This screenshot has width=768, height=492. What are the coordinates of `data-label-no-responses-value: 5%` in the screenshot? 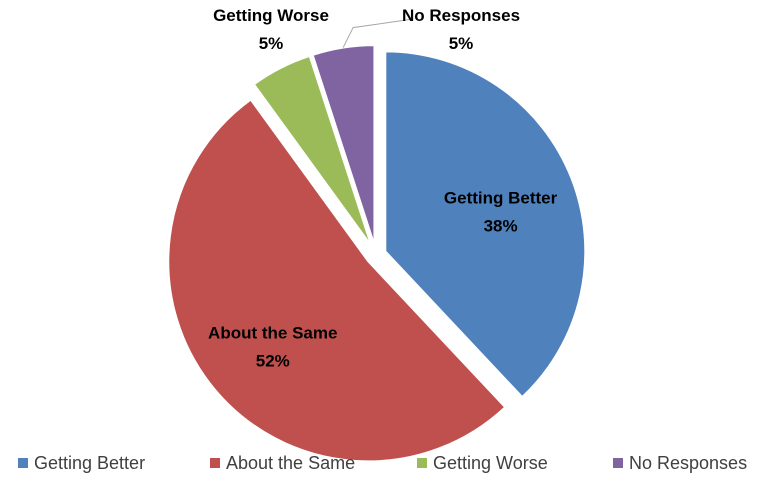 It's located at (461, 43).